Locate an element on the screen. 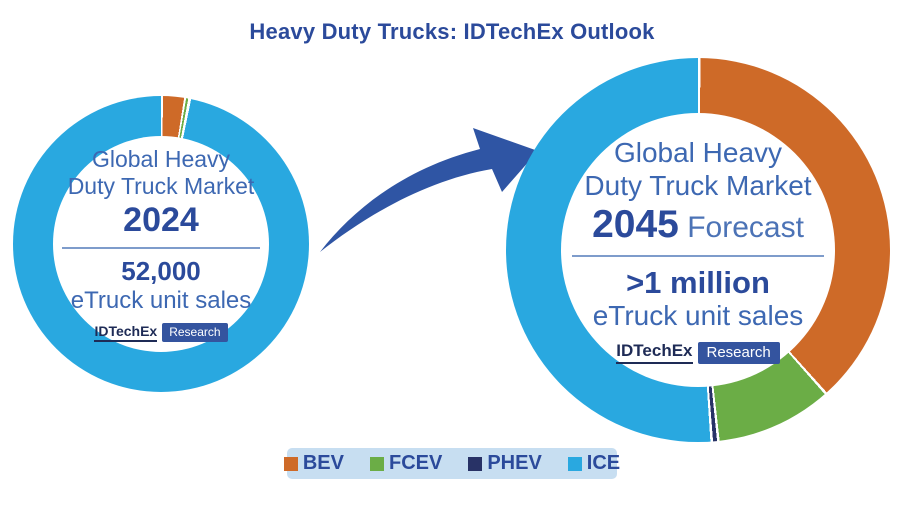 The image size is (904, 508). legend-label-bev: BEV is located at coordinates (323, 463).